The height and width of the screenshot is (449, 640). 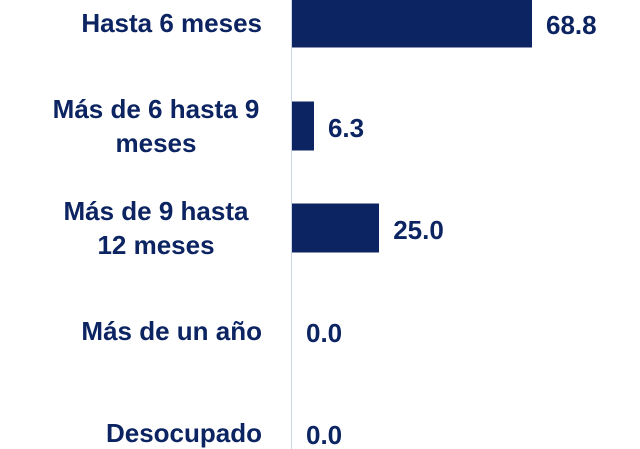 I want to click on category-text: Más de 6 hasta 9 meses, so click(x=156, y=125).